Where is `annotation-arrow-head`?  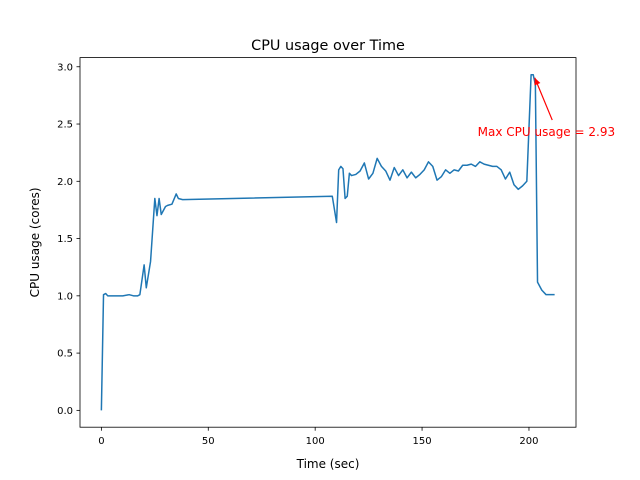 annotation-arrow-head is located at coordinates (537, 81).